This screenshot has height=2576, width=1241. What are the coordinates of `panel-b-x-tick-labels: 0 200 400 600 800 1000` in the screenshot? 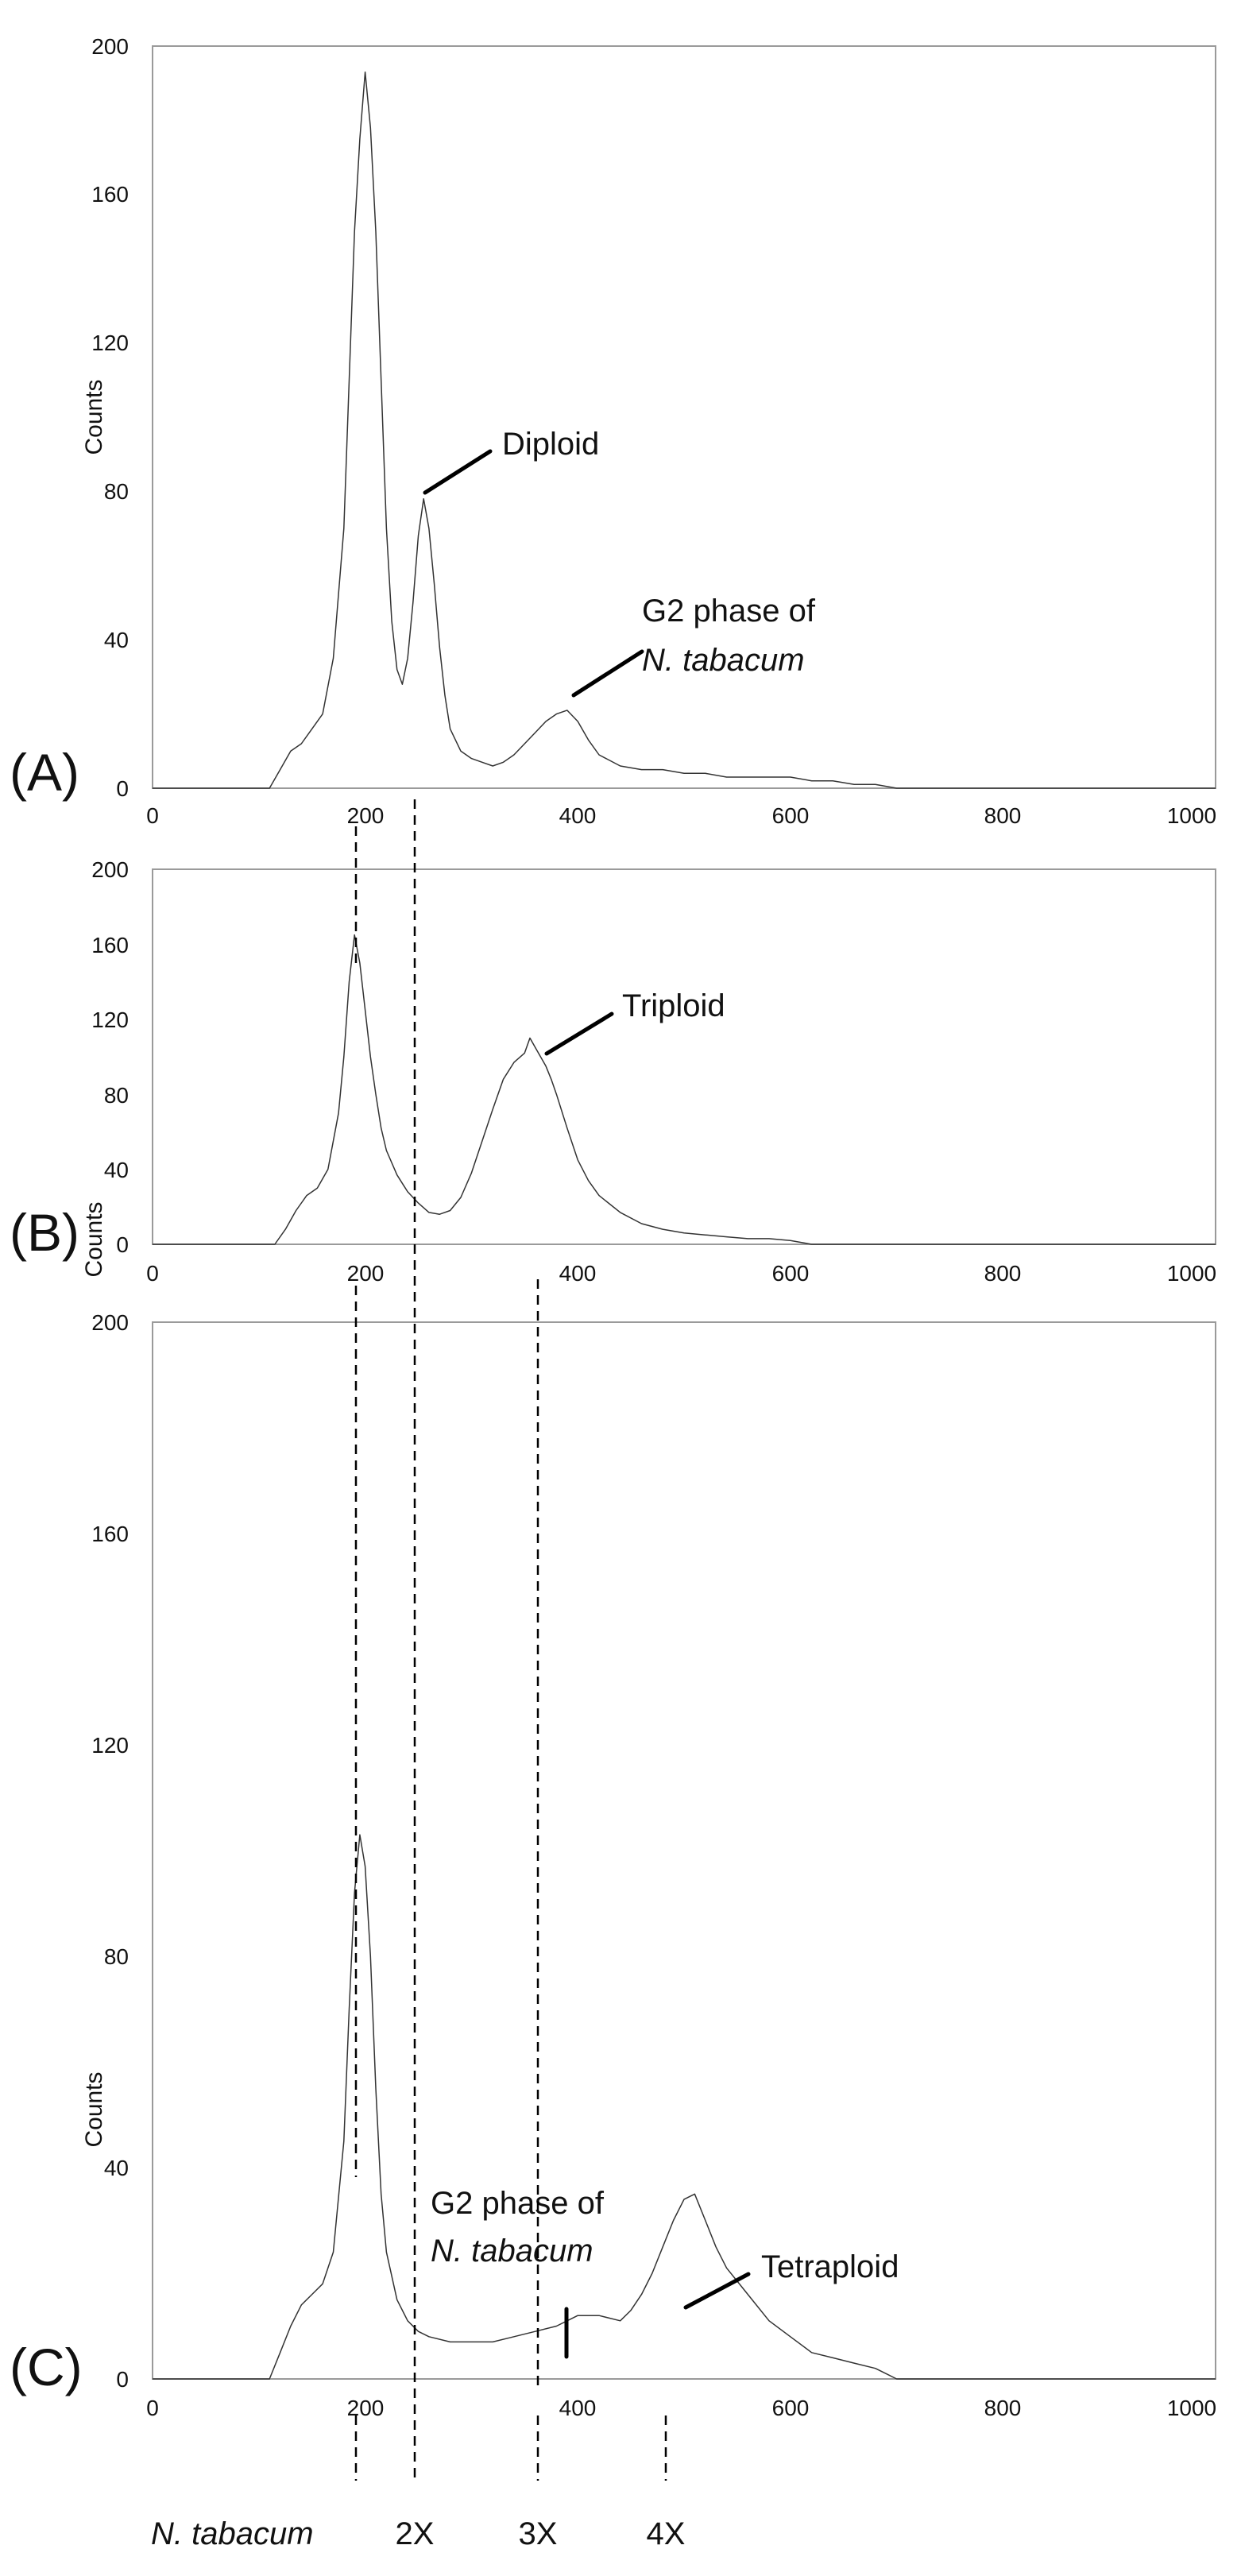 It's located at (681, 1273).